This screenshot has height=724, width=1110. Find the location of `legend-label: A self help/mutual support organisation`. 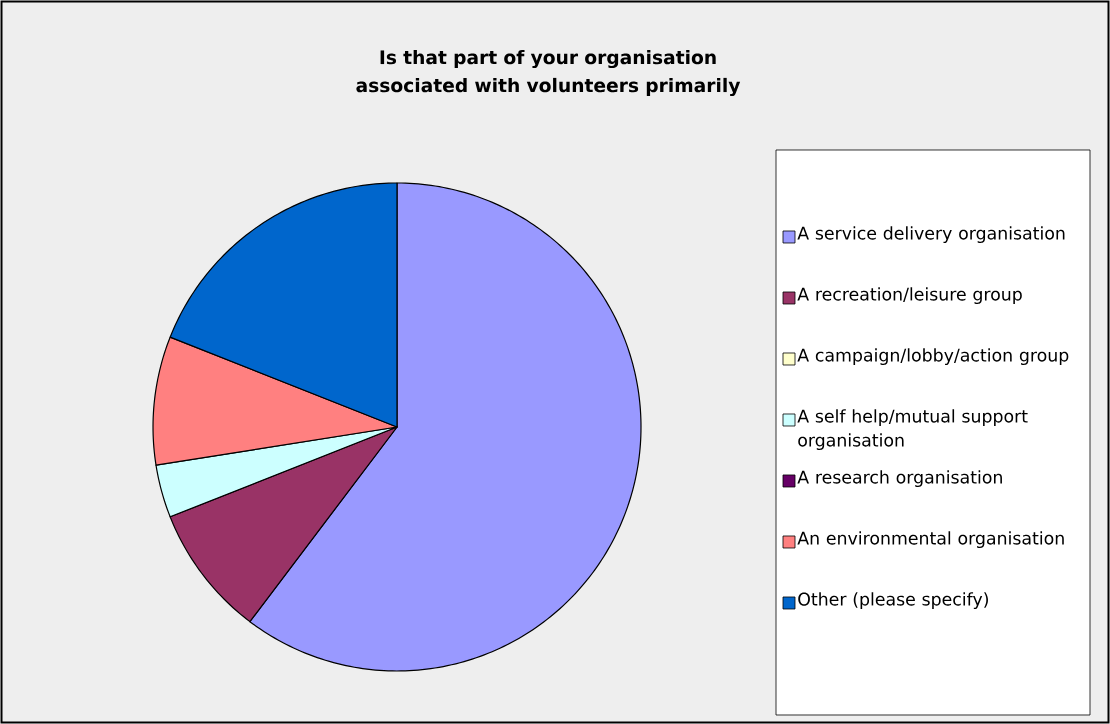

legend-label: A self help/mutual support organisation is located at coordinates (912, 430).